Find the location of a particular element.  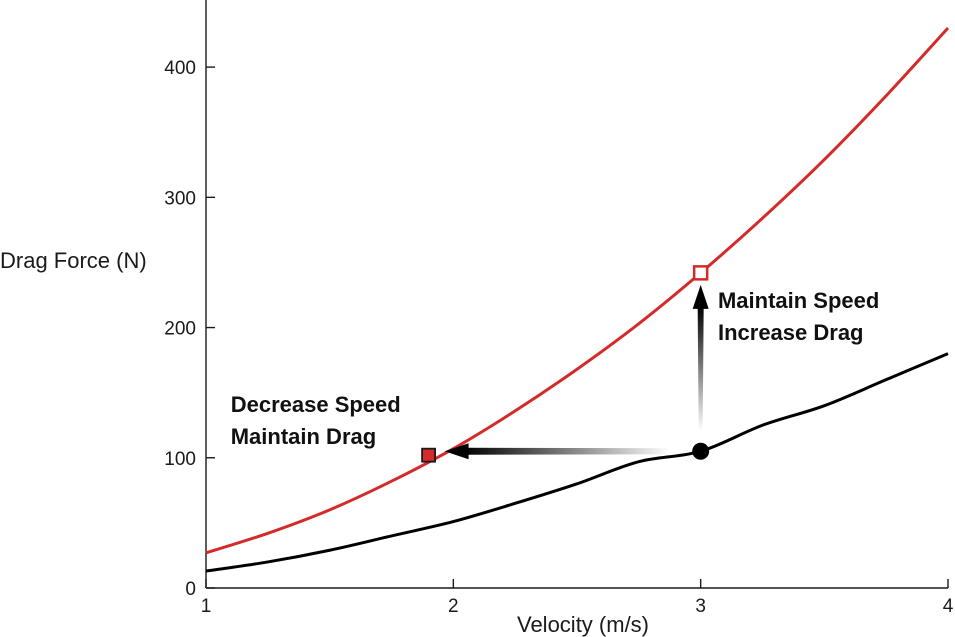

arrow-left-head is located at coordinates (456, 451).